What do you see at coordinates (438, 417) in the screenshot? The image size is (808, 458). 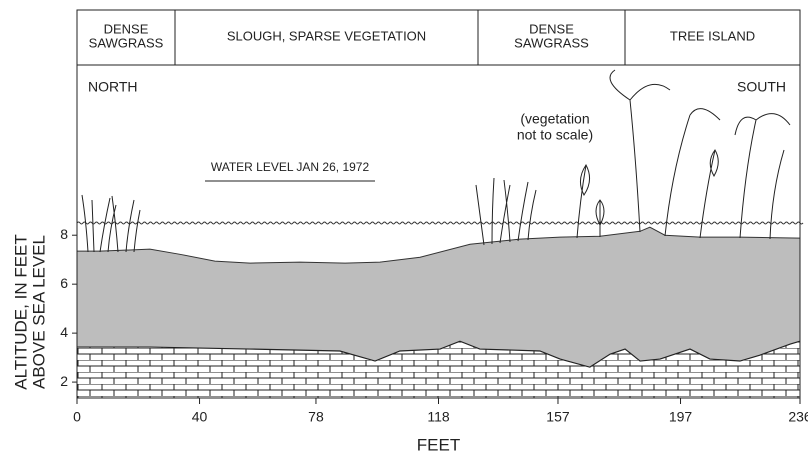 I see `x-tick-label: 118` at bounding box center [438, 417].